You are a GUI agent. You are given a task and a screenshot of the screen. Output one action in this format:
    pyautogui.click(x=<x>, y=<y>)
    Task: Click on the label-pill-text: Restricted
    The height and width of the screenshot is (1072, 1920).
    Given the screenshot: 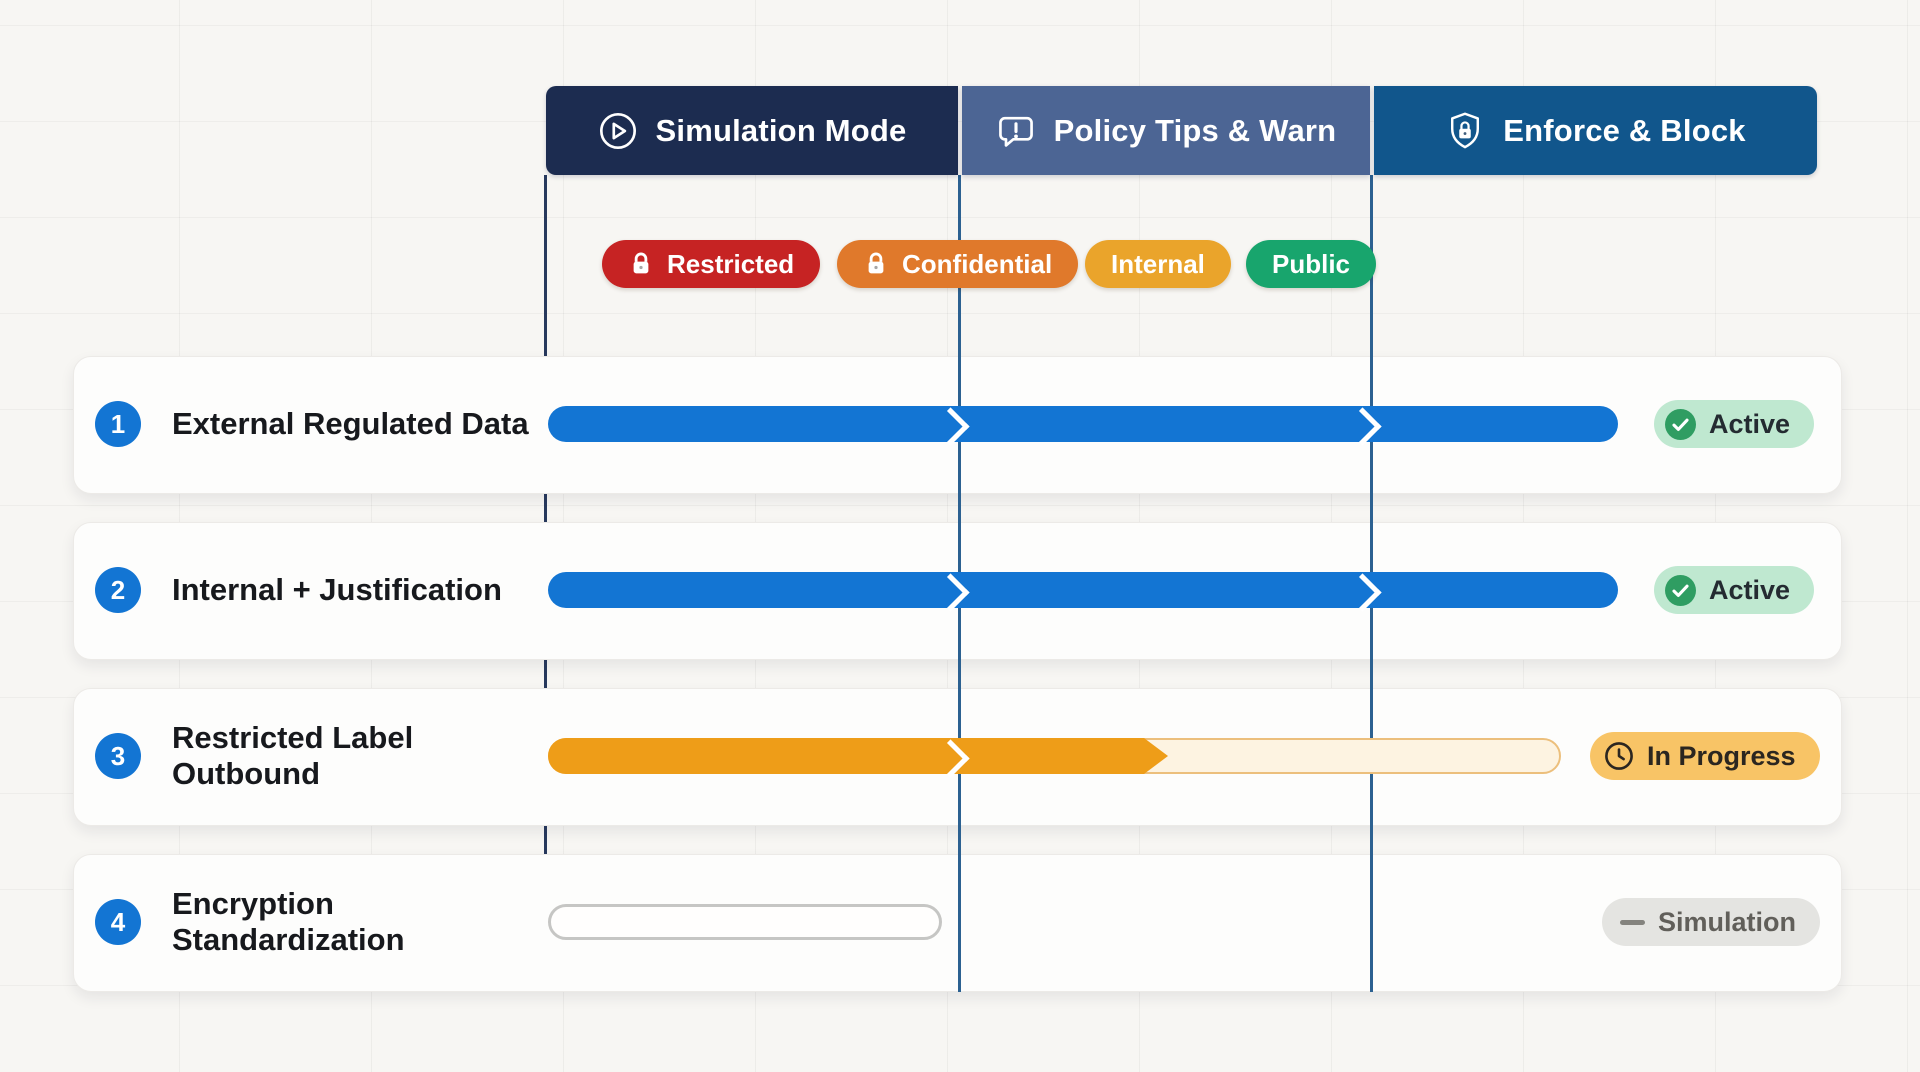 What is the action you would take?
    pyautogui.click(x=731, y=263)
    